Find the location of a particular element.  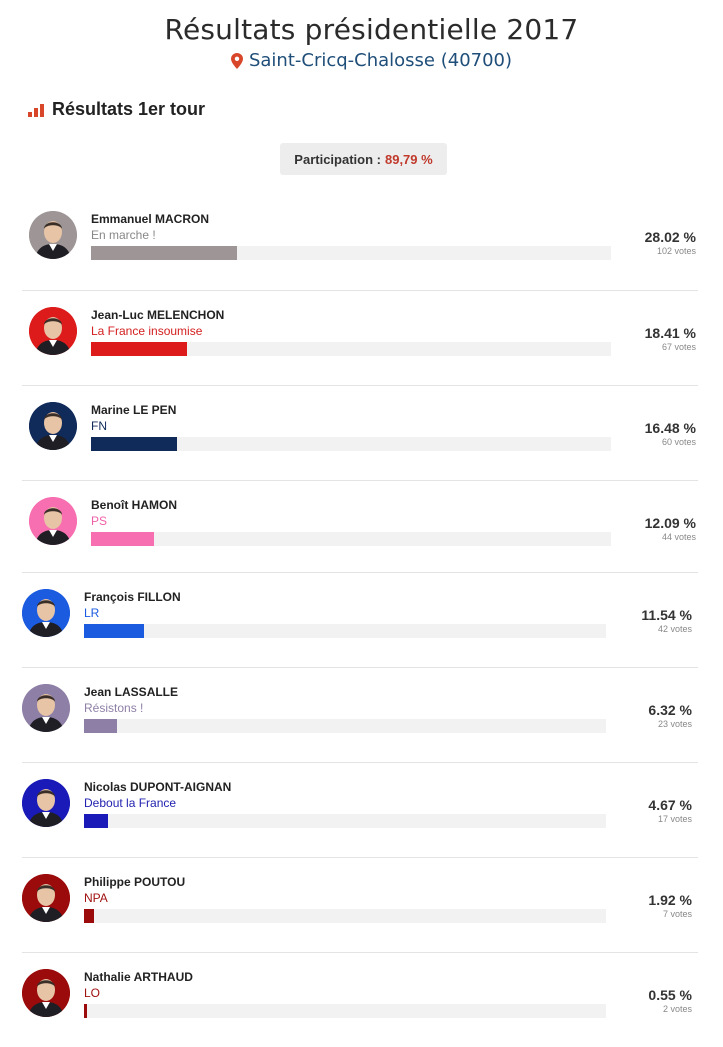

section-title: Résultats 1er tour is located at coordinates (129, 109).